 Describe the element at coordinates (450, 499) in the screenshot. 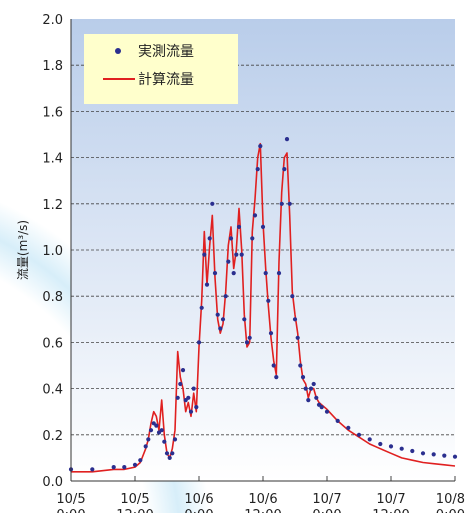

I see `x-tick-date: 10/8` at that location.